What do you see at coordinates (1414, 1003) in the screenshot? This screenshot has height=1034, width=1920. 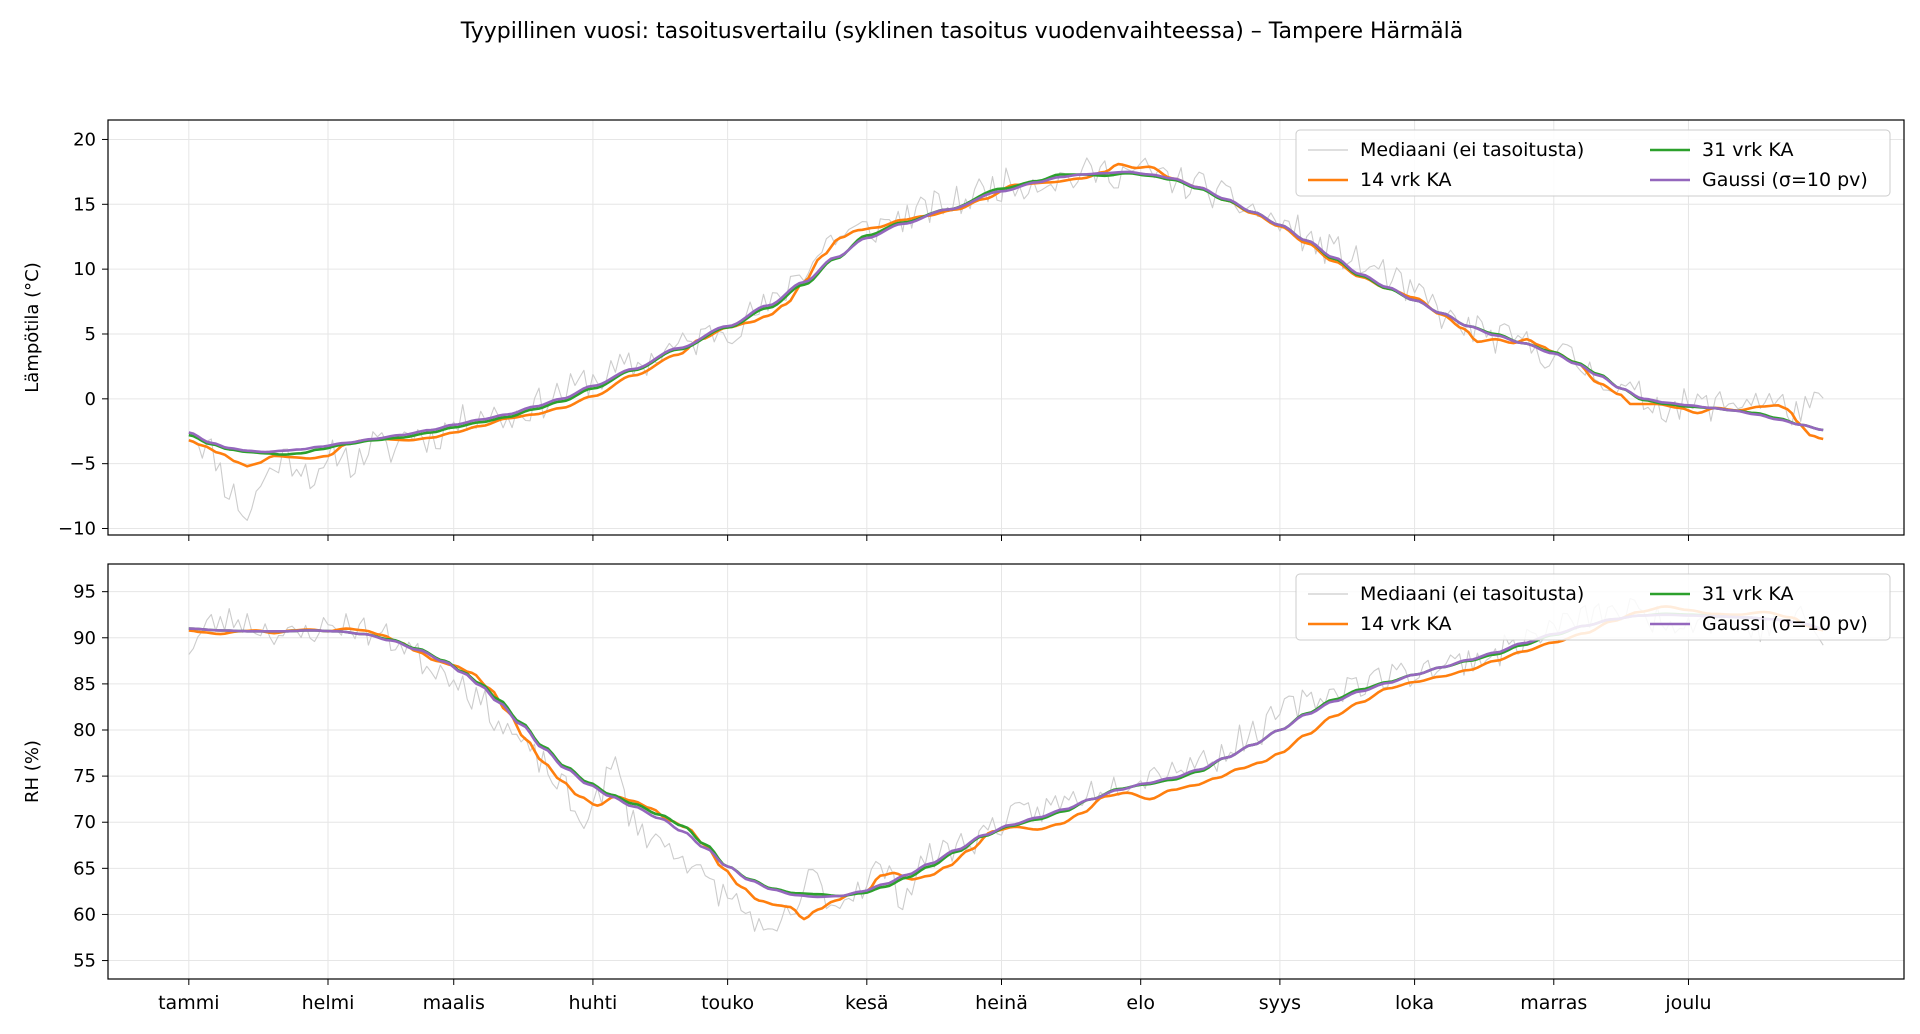 I see `x-tick-label-loka: loka` at bounding box center [1414, 1003].